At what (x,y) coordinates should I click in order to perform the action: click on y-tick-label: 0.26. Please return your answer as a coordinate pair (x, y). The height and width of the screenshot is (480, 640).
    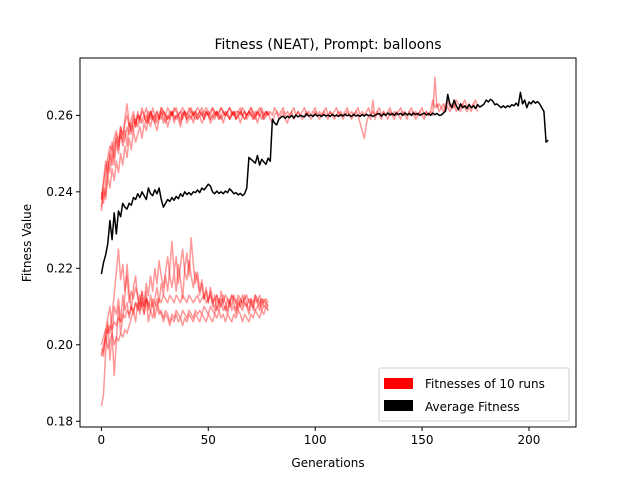
    Looking at the image, I should click on (59, 115).